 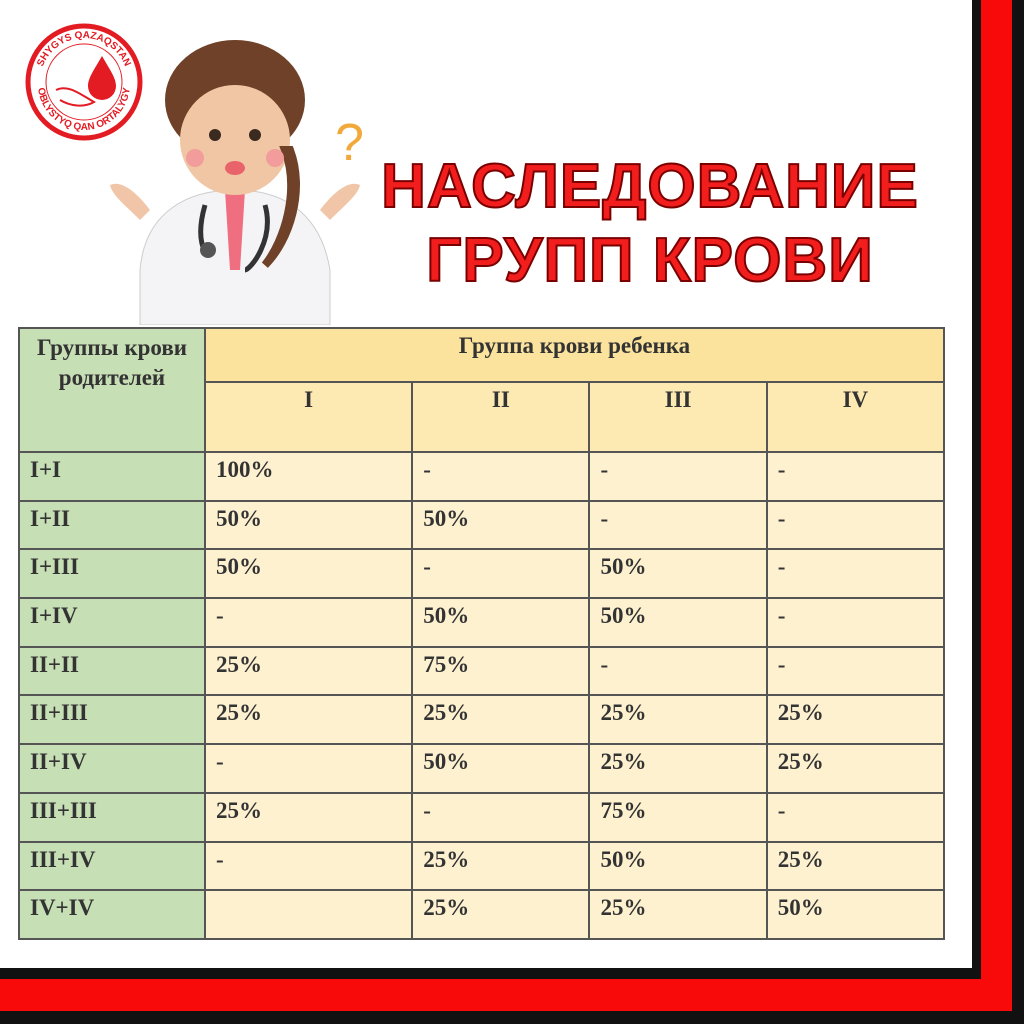 What do you see at coordinates (486, 968) in the screenshot?
I see `frame-inner` at bounding box center [486, 968].